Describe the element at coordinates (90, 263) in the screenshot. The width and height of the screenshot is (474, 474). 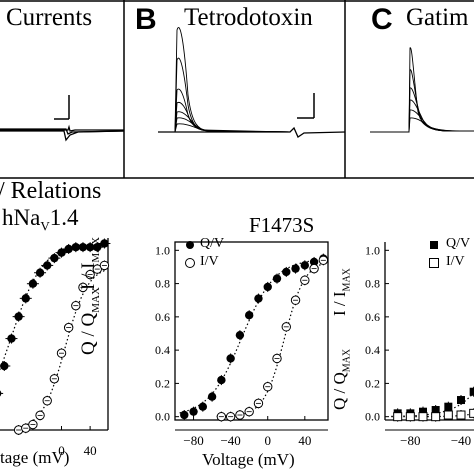
I see `mid-ylabel-i: I / IMAX` at that location.